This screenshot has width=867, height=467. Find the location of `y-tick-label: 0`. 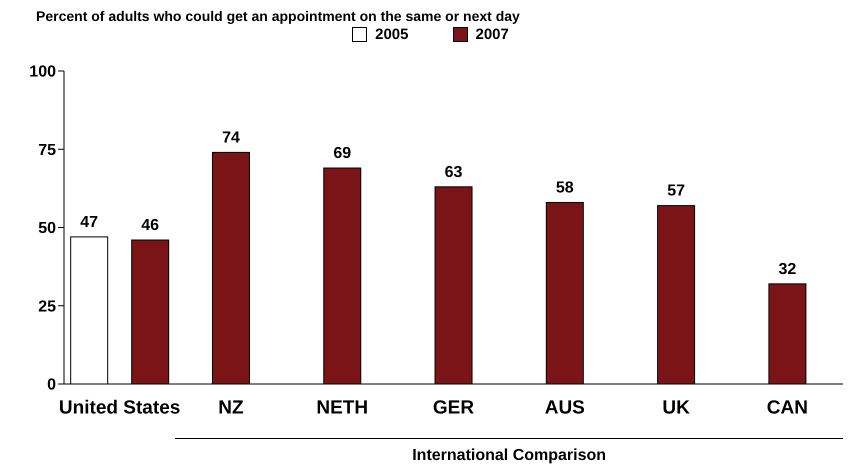

y-tick-label: 0 is located at coordinates (51, 385).